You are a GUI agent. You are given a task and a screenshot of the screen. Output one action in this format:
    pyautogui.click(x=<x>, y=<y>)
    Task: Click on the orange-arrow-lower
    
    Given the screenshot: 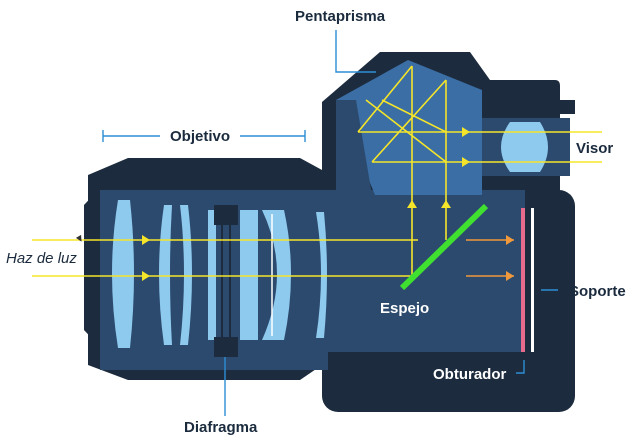 What is the action you would take?
    pyautogui.click(x=510, y=276)
    